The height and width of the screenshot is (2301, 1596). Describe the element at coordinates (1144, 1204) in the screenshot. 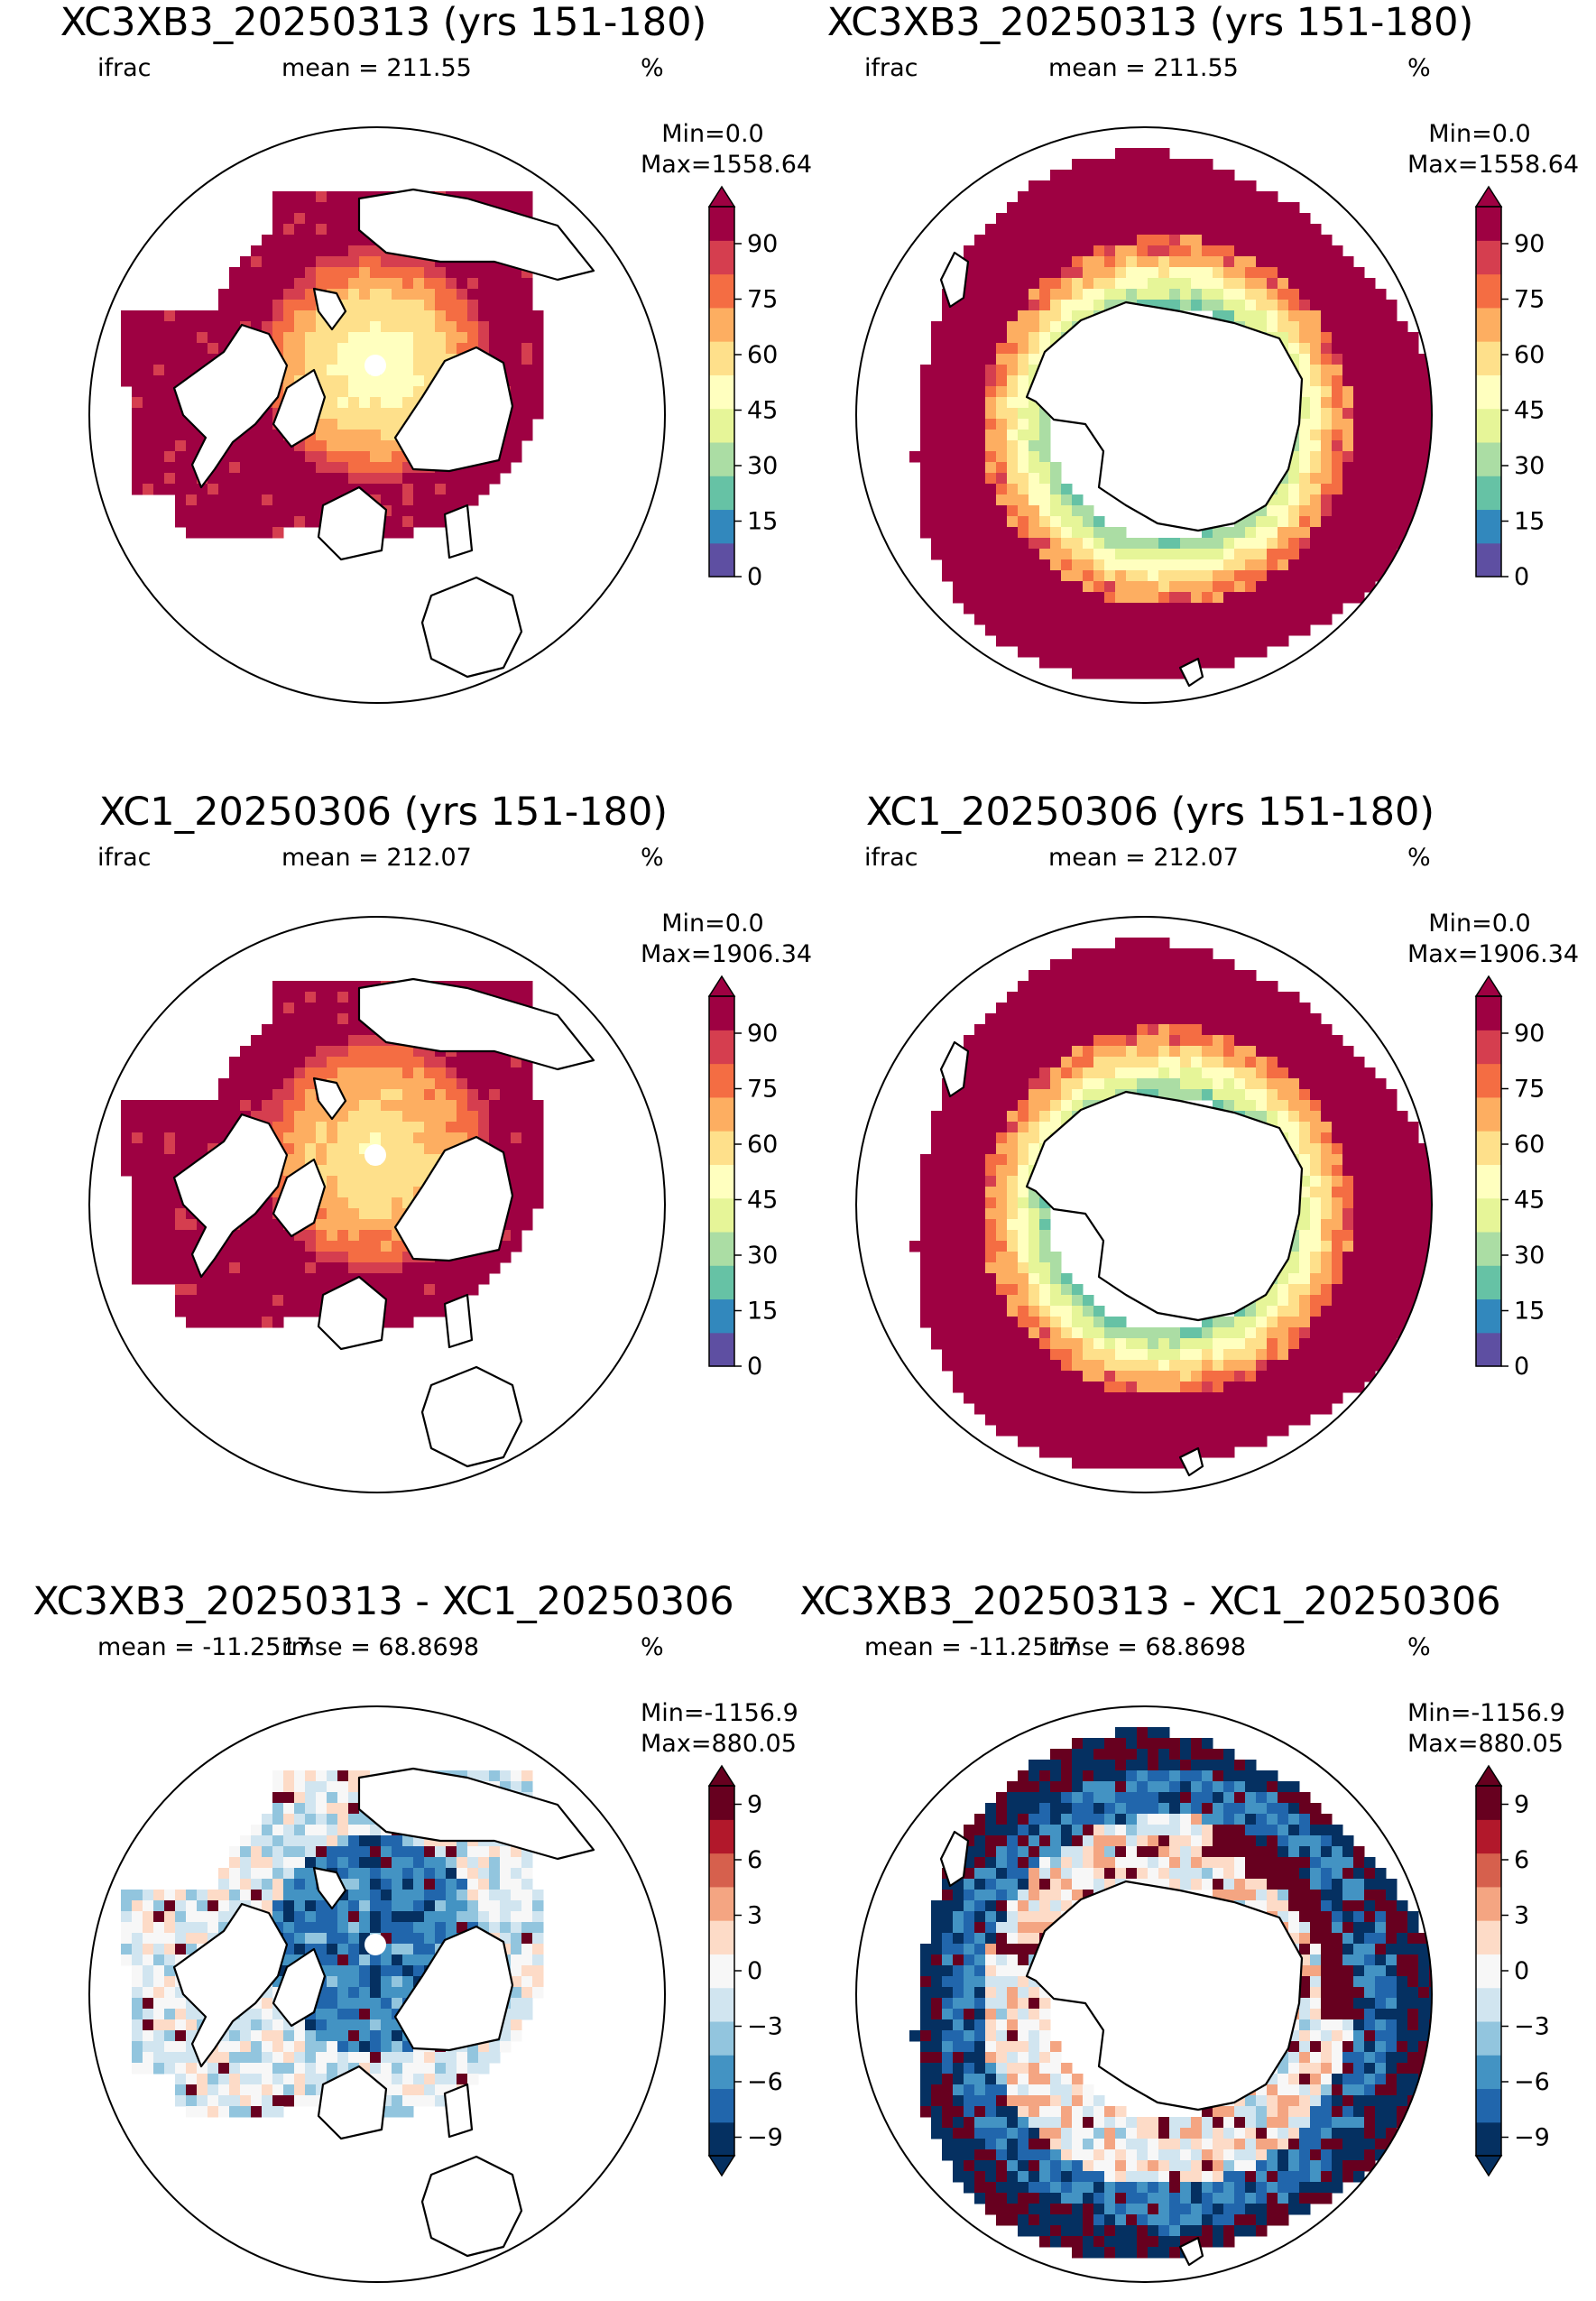

I see `polar-map-south` at that location.